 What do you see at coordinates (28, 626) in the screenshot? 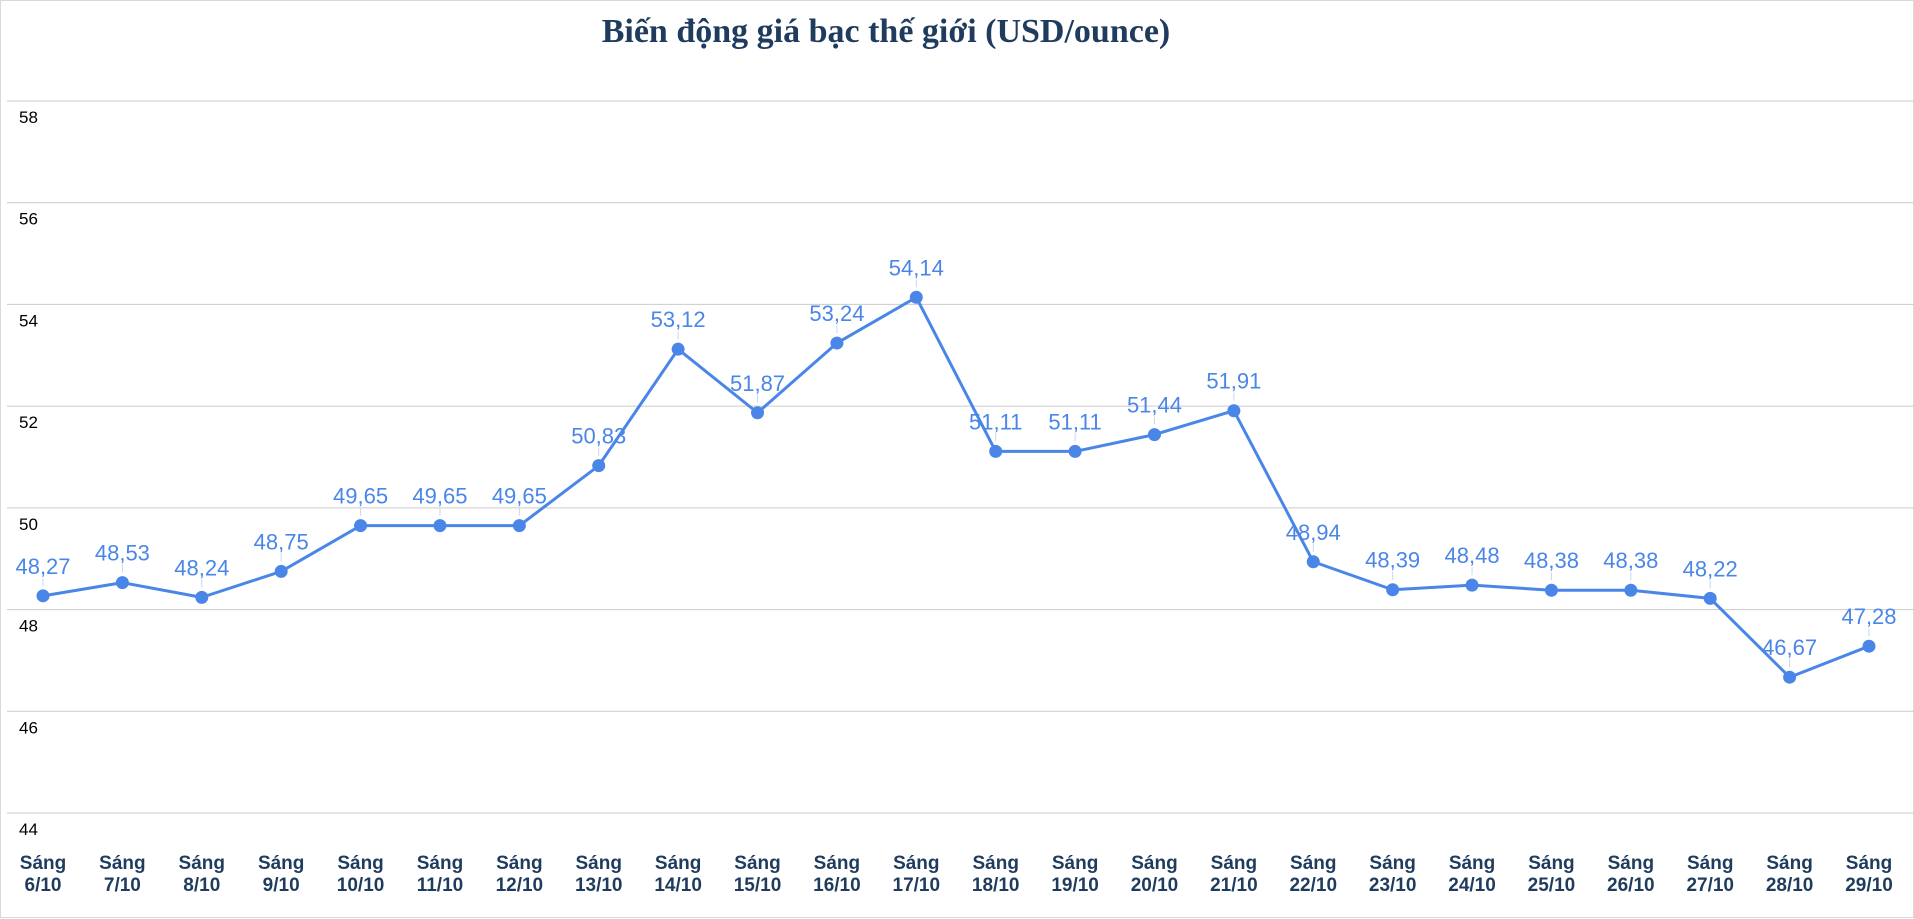
I see `y-tick-label: 48` at bounding box center [28, 626].